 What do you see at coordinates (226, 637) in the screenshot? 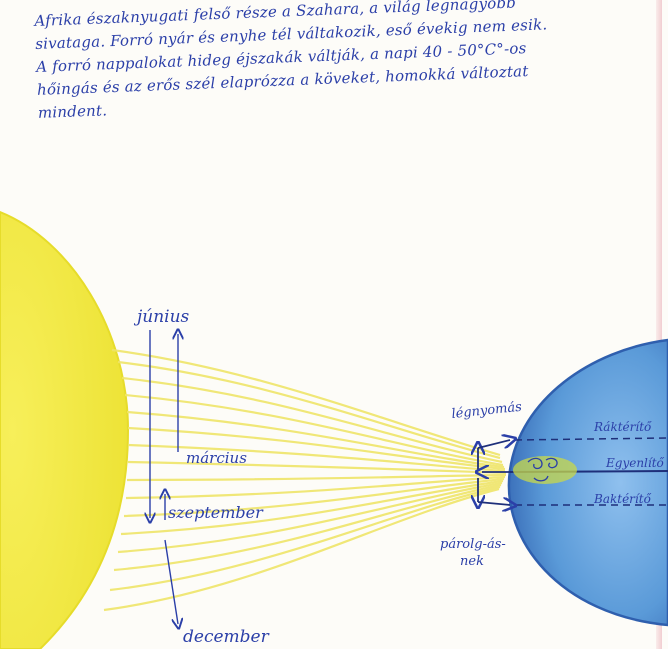
I see `month-label-december: december` at bounding box center [226, 637].